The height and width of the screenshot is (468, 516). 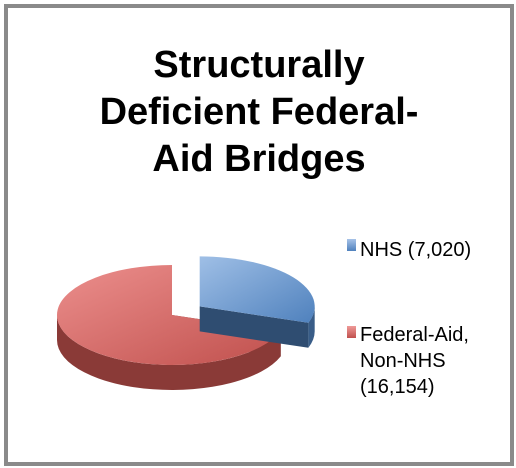 What do you see at coordinates (414, 361) in the screenshot?
I see `legend-label-non-nhs: Federal-Aid, Non-NHS (16,154)` at bounding box center [414, 361].